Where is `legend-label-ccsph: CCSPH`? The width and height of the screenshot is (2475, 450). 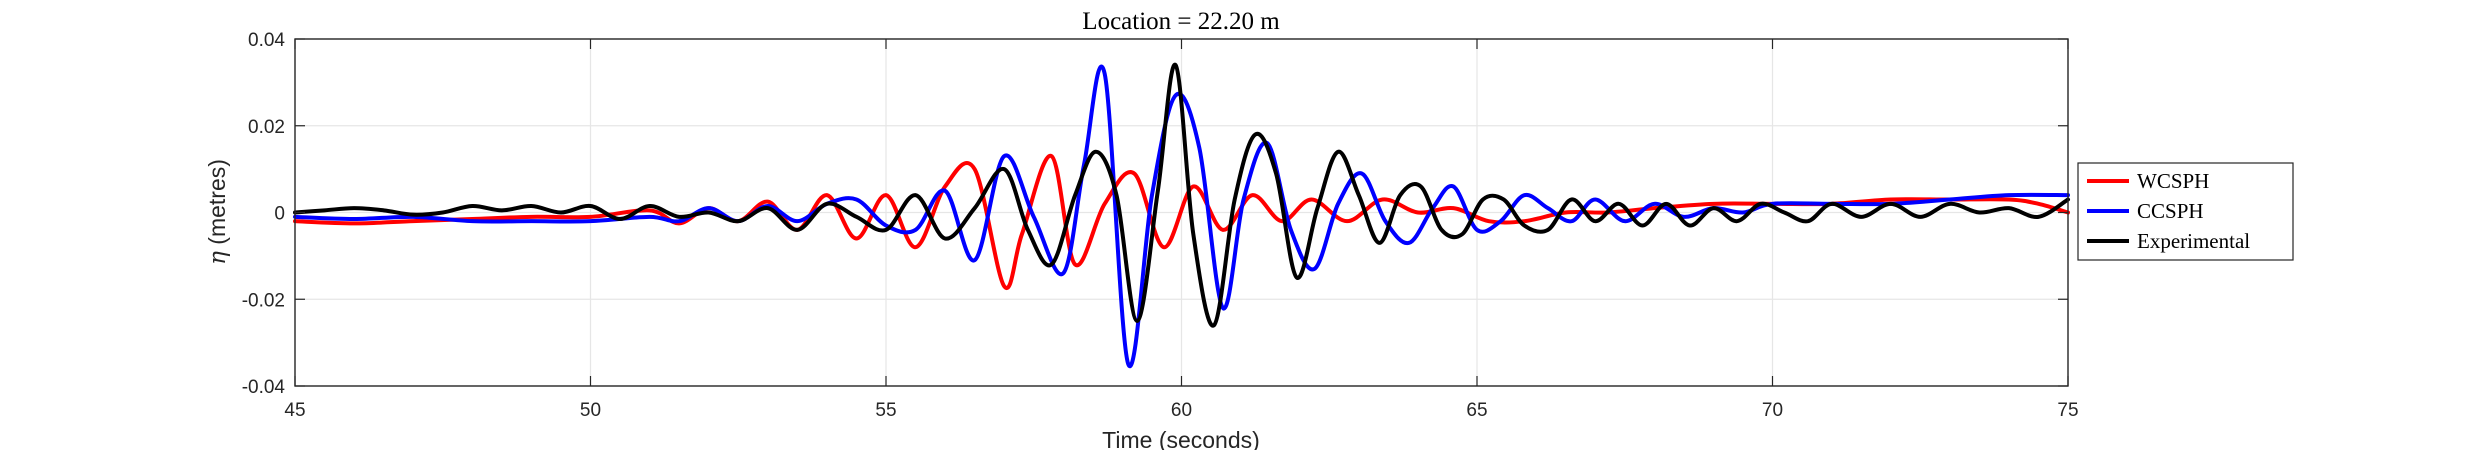 legend-label-ccsph: CCSPH is located at coordinates (2170, 211).